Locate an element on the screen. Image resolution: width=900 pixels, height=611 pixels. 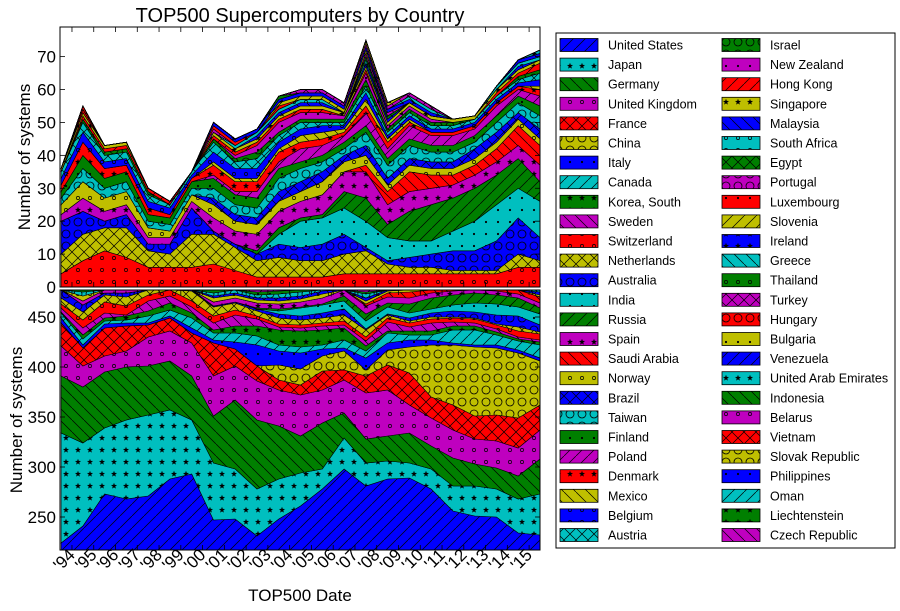
legend-item-venezuela: Venezuela is located at coordinates (774, 358).